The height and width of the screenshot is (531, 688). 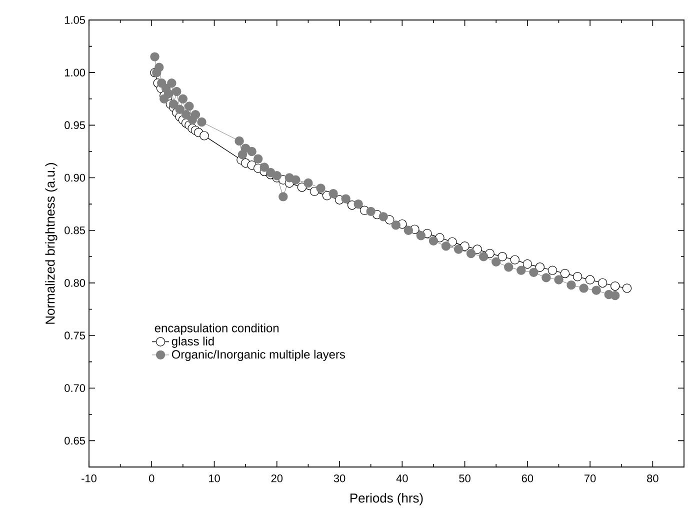 What do you see at coordinates (75, 440) in the screenshot?
I see `y-tick-label: 0.65` at bounding box center [75, 440].